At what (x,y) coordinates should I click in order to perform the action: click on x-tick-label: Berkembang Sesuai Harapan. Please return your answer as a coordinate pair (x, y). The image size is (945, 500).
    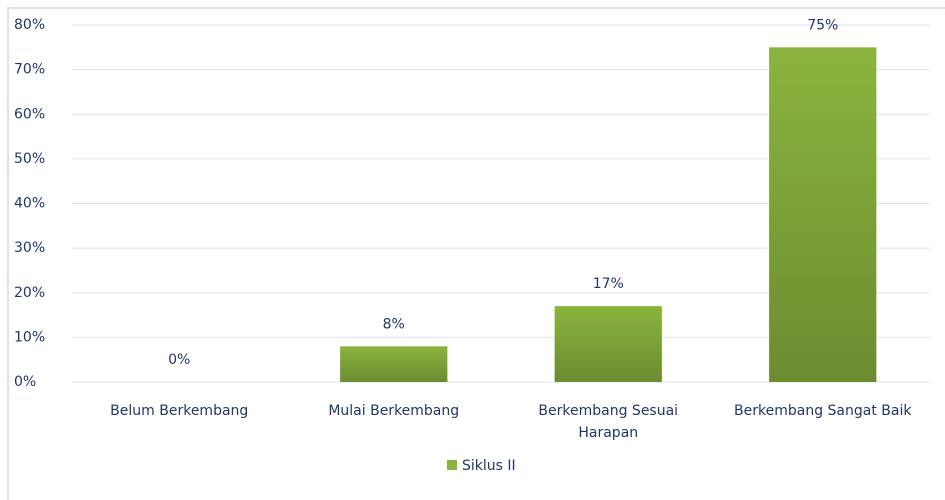
    Looking at the image, I should click on (608, 422).